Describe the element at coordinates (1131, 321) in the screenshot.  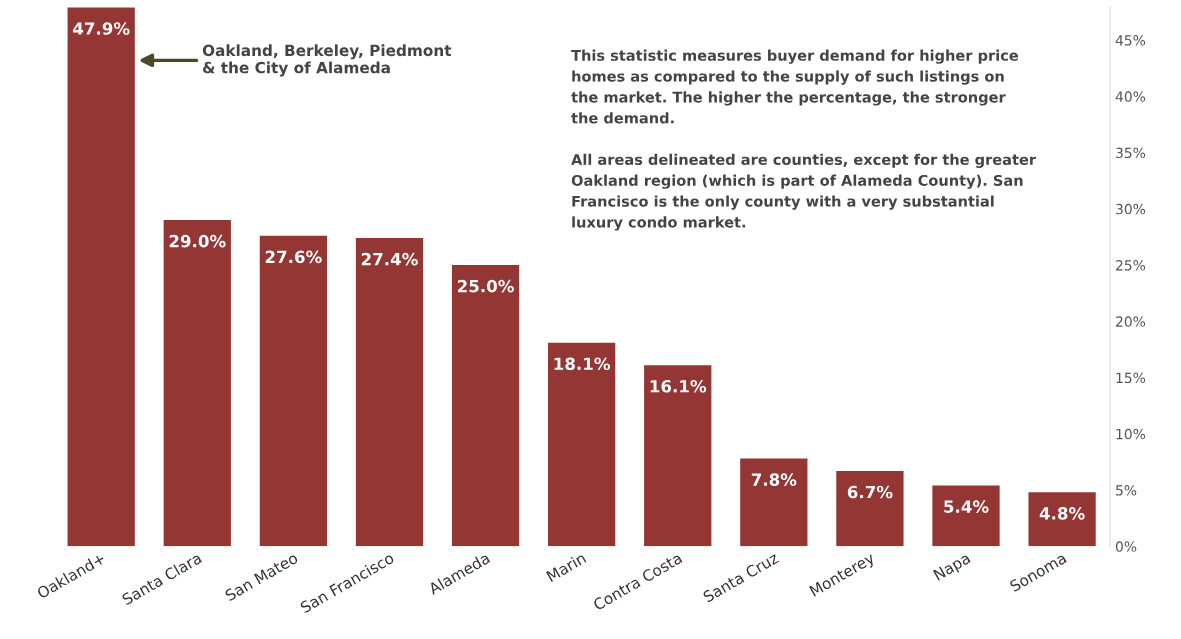
I see `y-tick-label: 20%` at that location.